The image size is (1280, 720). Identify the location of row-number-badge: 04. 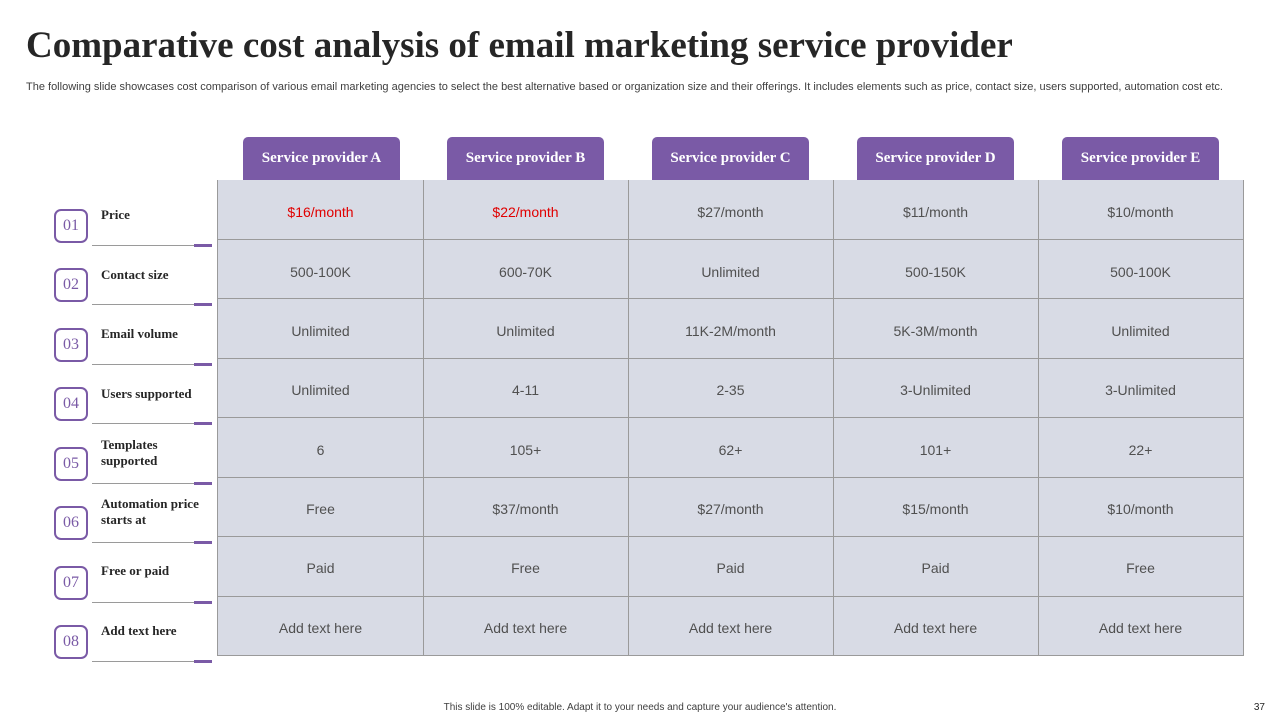
(71, 404).